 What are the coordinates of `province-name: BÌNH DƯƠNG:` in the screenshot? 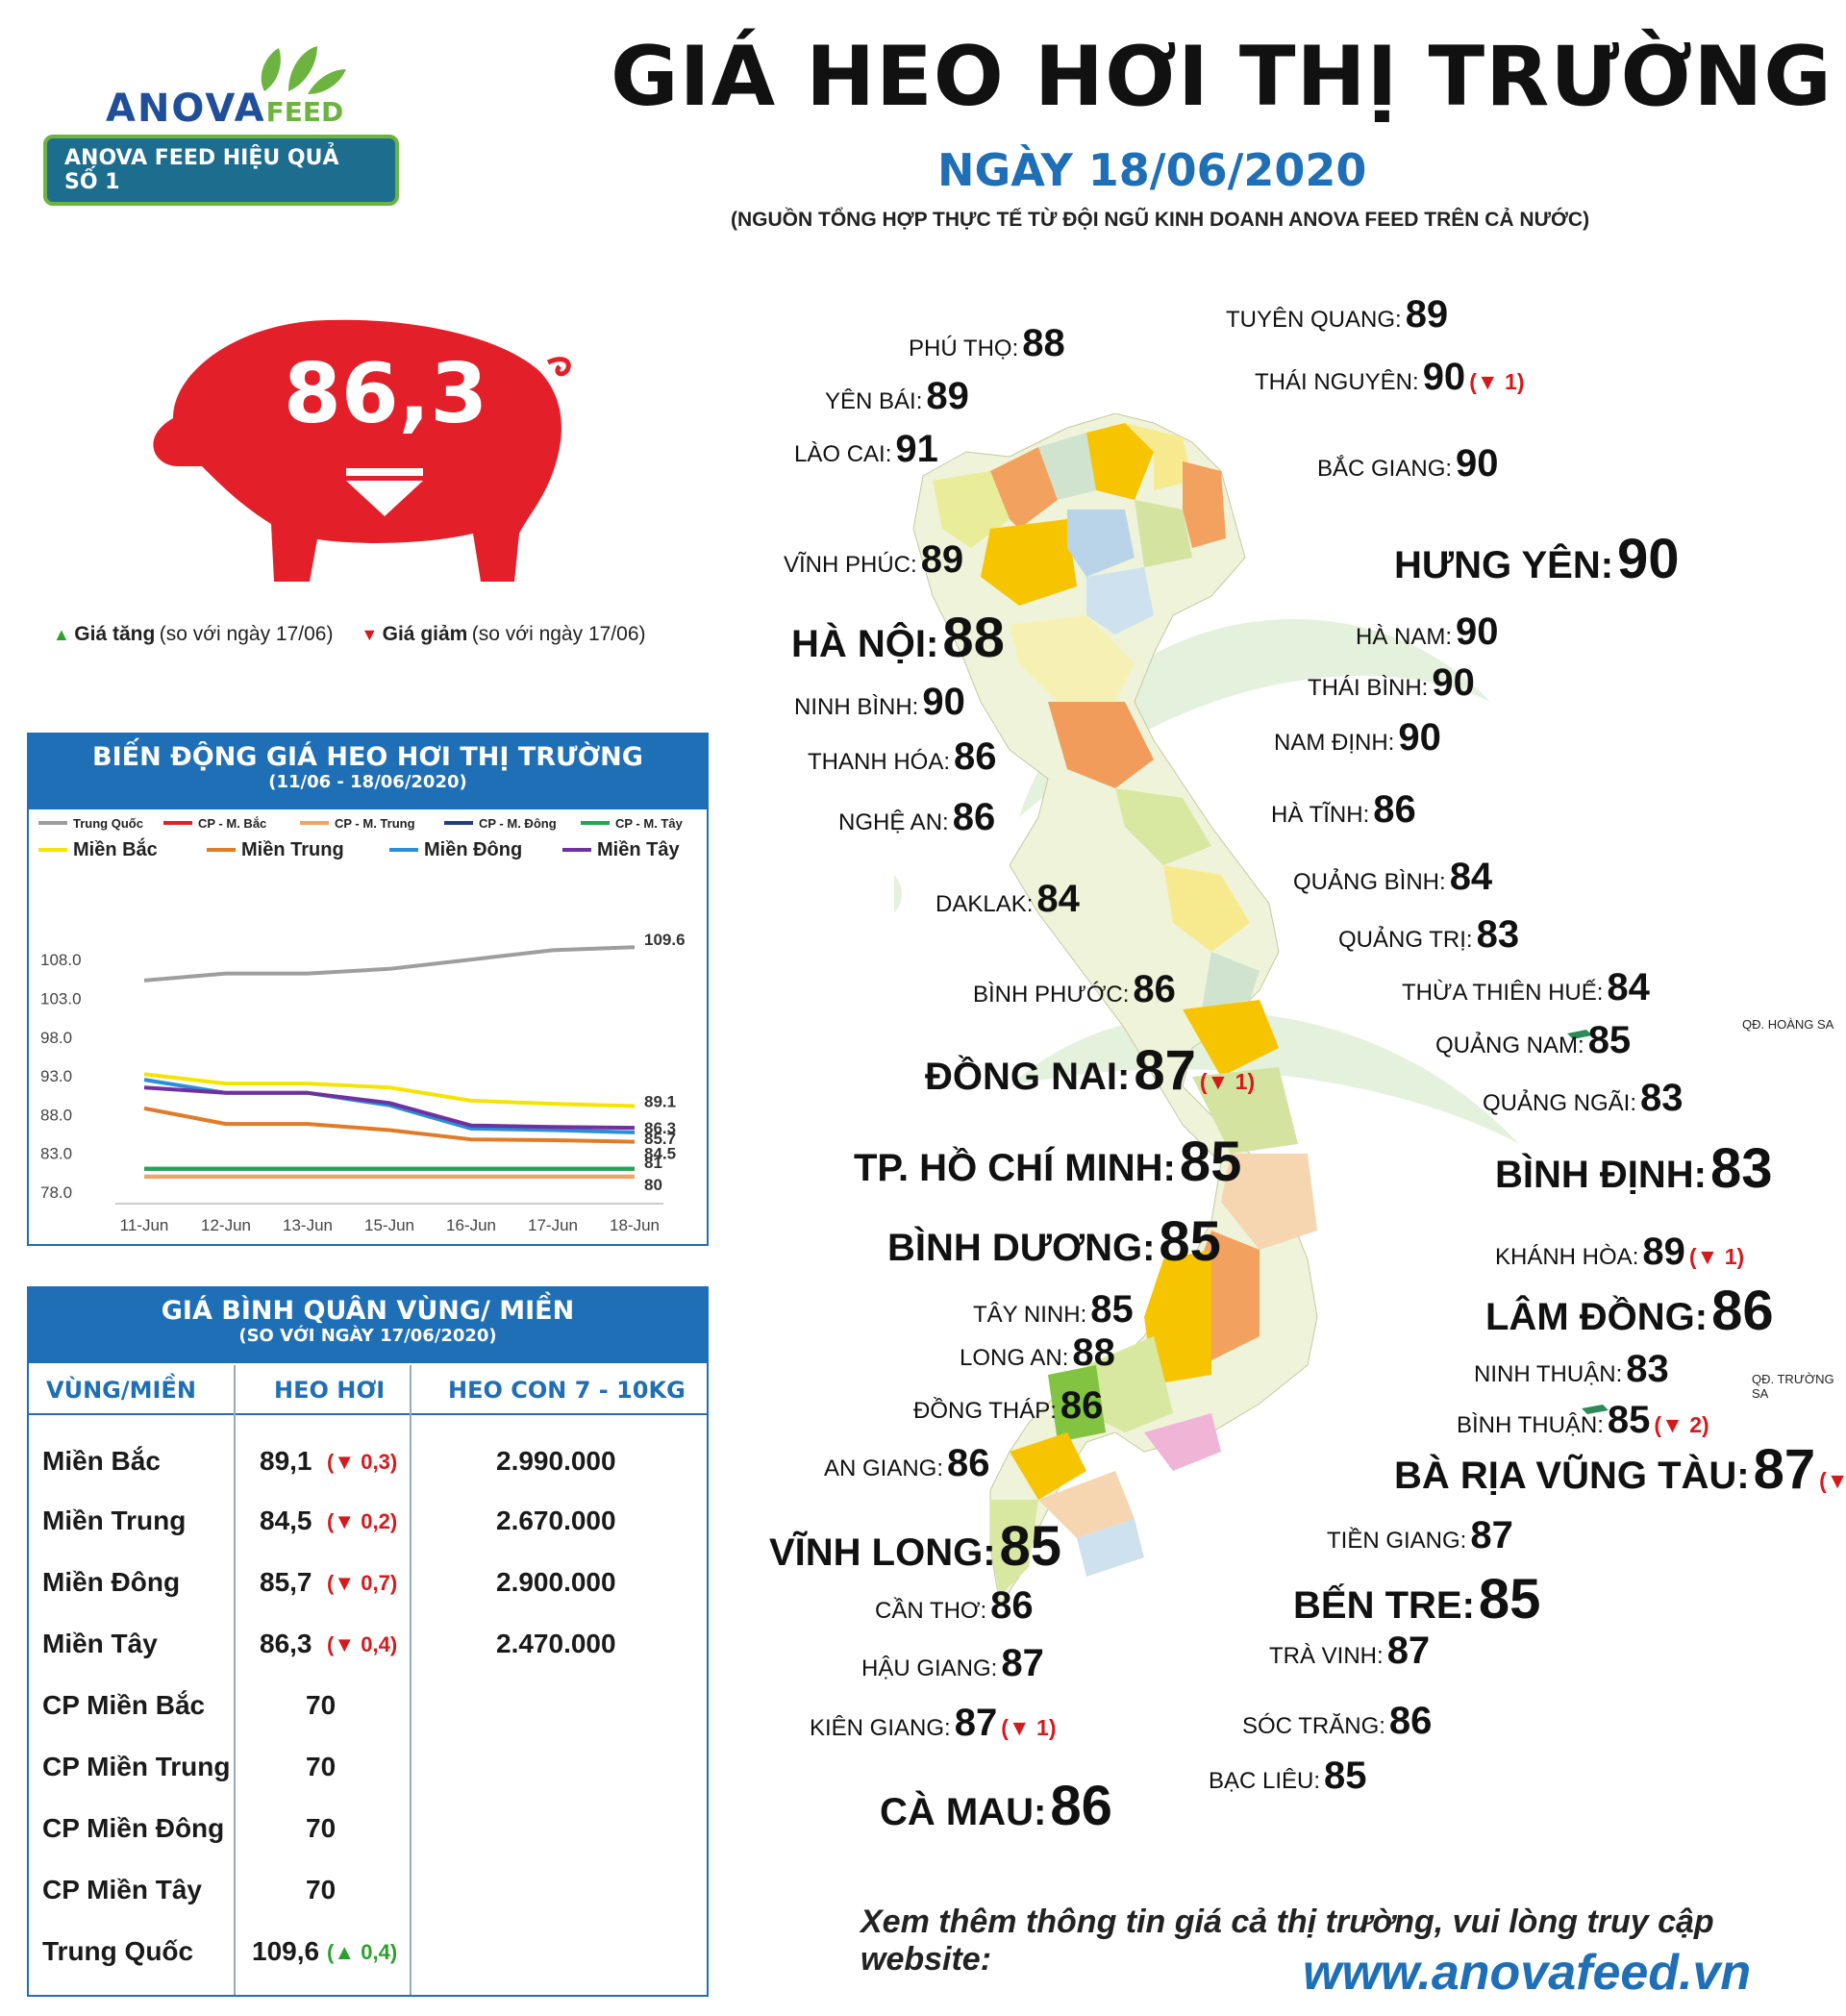 It's located at (1021, 1248).